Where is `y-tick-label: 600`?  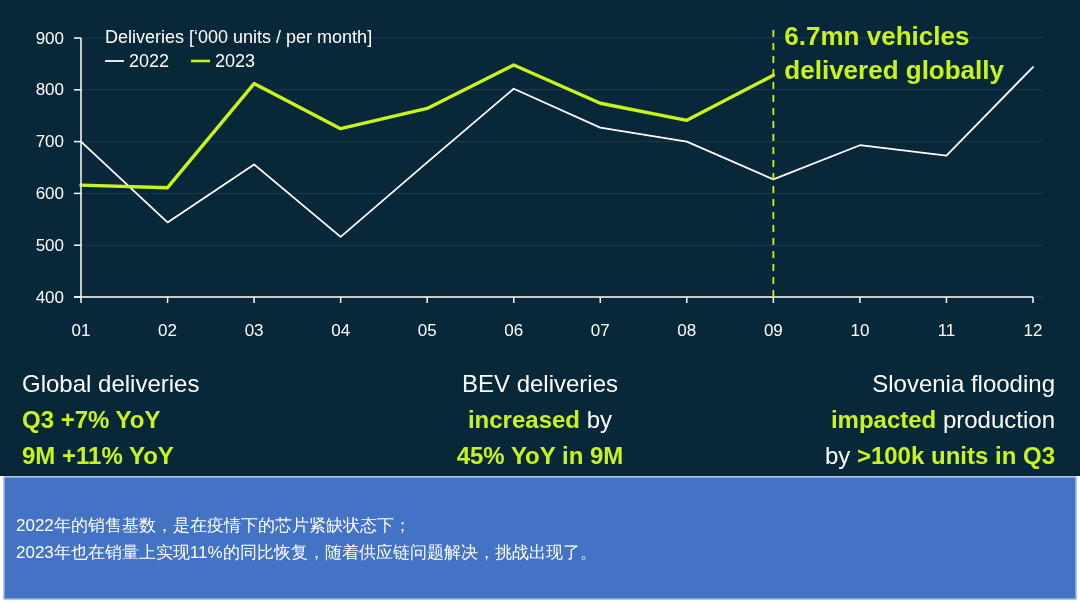
y-tick-label: 600 is located at coordinates (49, 193).